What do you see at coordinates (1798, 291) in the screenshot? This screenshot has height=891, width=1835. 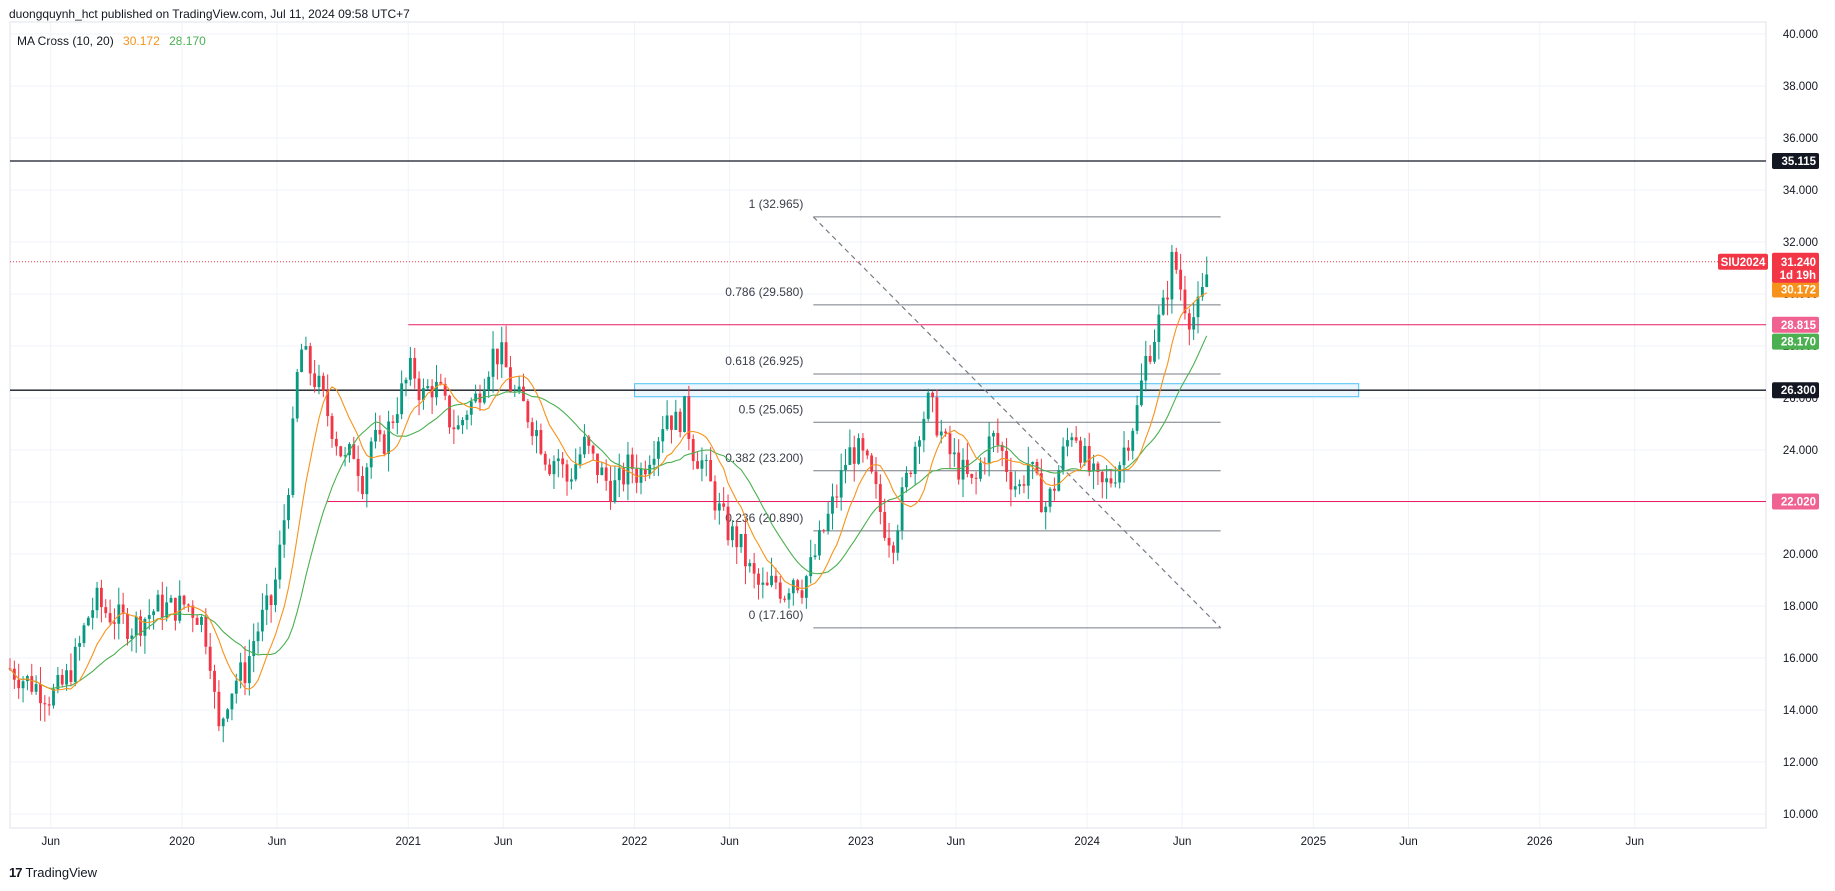 I see `ma10-badge-text: 30.172` at bounding box center [1798, 291].